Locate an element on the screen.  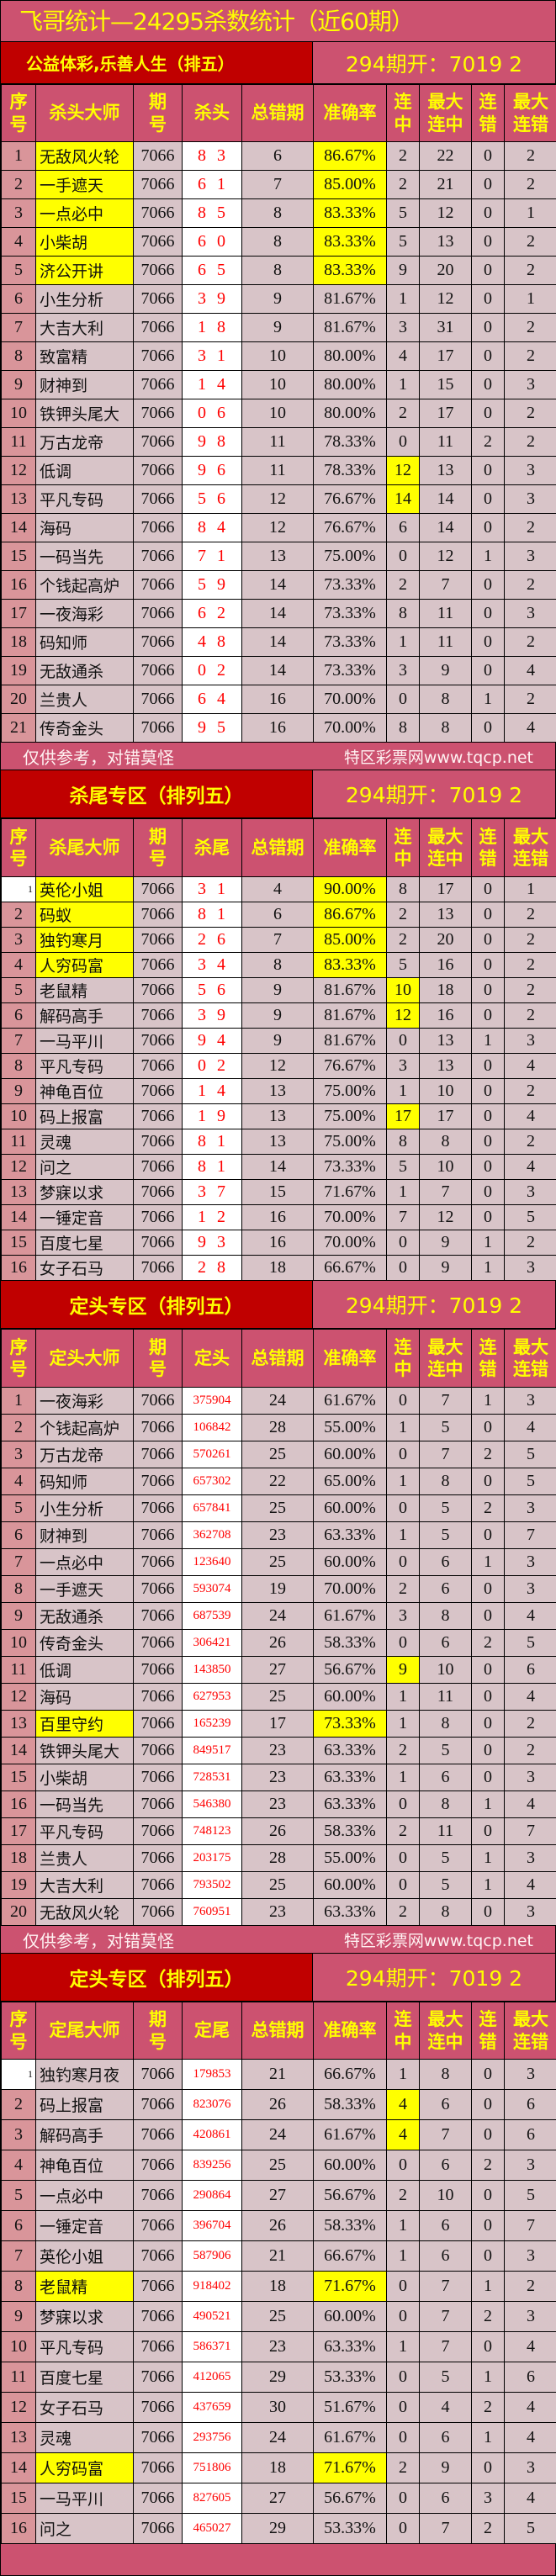
cell-pick: 179853 is located at coordinates (212, 2075).